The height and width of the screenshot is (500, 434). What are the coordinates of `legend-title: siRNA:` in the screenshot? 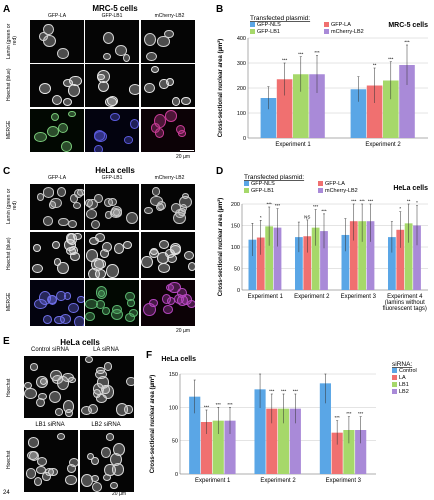 It's located at (402, 364).